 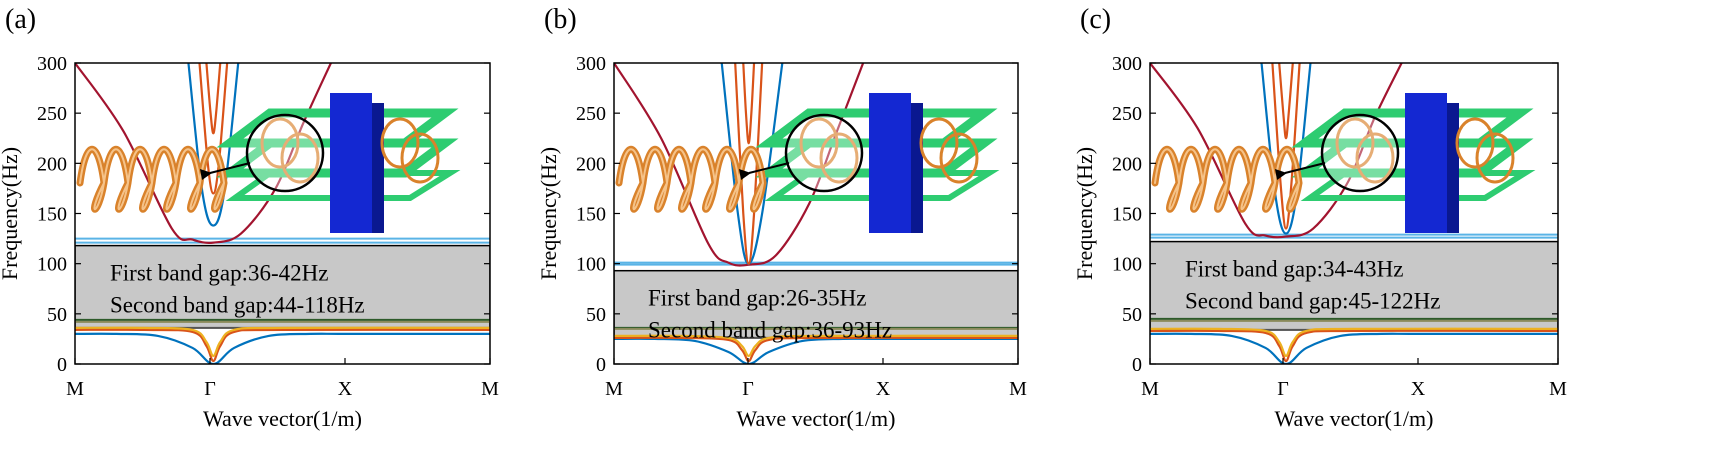 What do you see at coordinates (219, 273) in the screenshot?
I see `band-gap-label: First band gap:36-42Hz` at bounding box center [219, 273].